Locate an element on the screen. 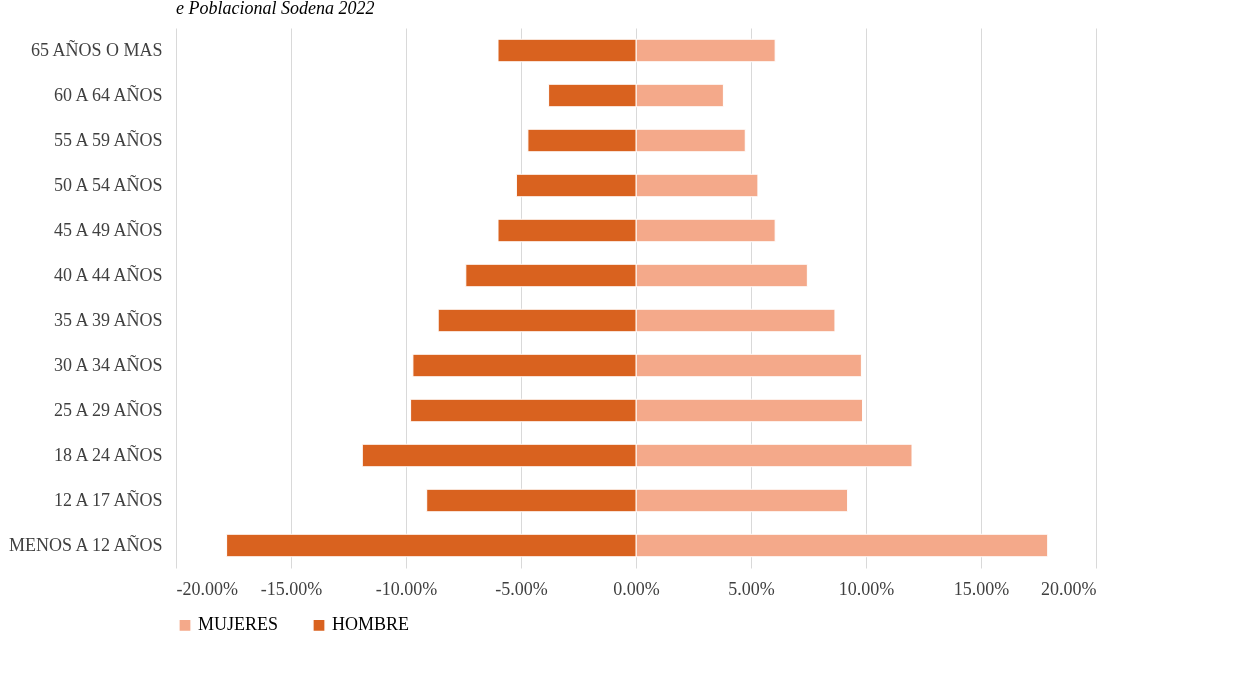 This screenshot has width=1244, height=688. x-tick-label: 20.00% is located at coordinates (1069, 588).